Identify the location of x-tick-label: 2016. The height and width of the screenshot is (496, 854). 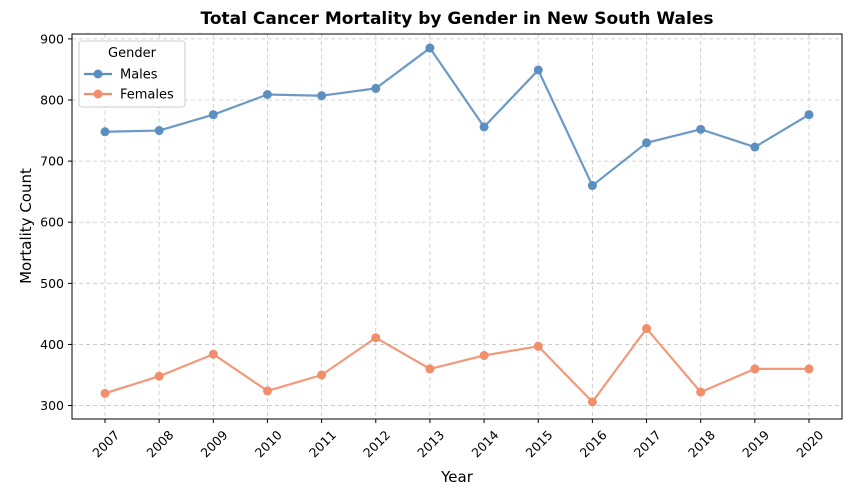
(593, 443).